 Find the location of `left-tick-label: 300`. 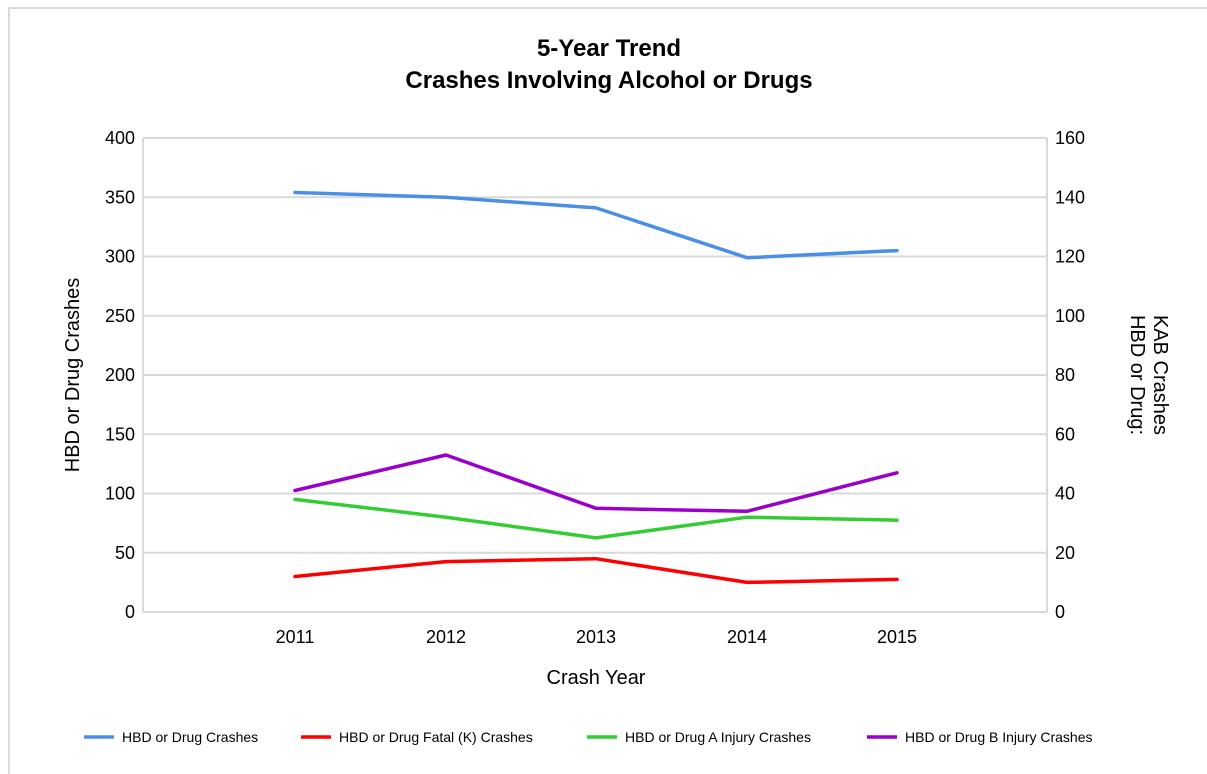

left-tick-label: 300 is located at coordinates (120, 257).